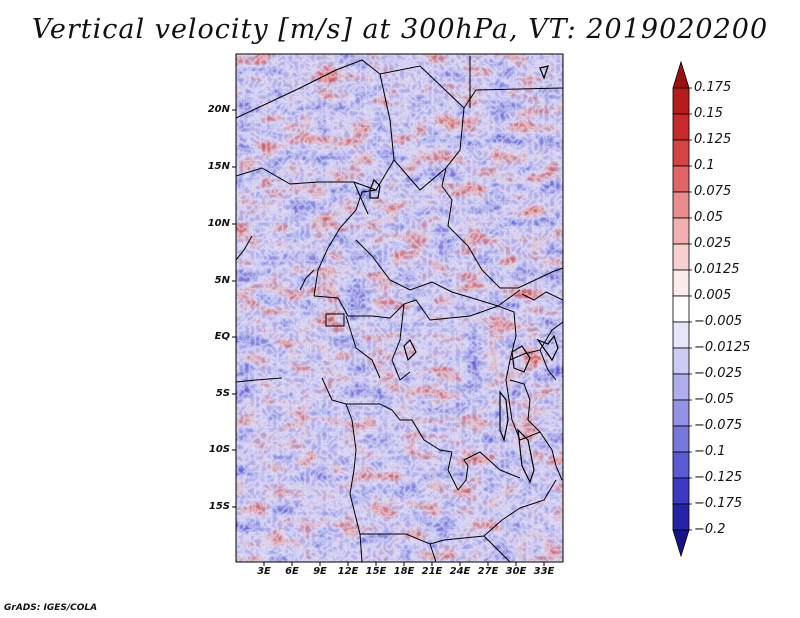 This screenshot has height=618, width=800. I want to click on colorbar-level-label: −0.05, so click(714, 399).